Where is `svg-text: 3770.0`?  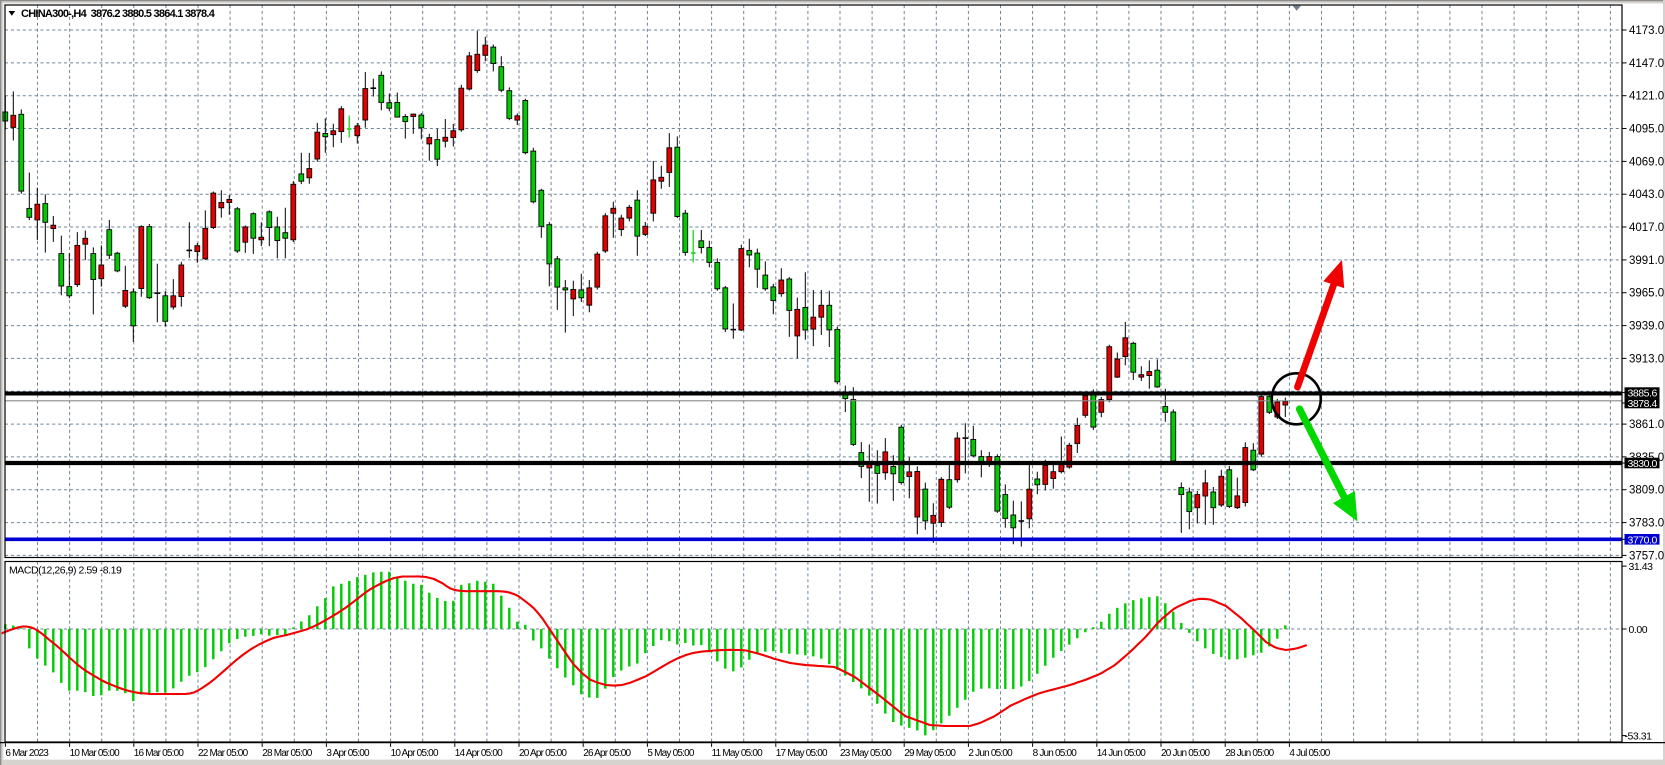
svg-text: 3770.0 is located at coordinates (1643, 540).